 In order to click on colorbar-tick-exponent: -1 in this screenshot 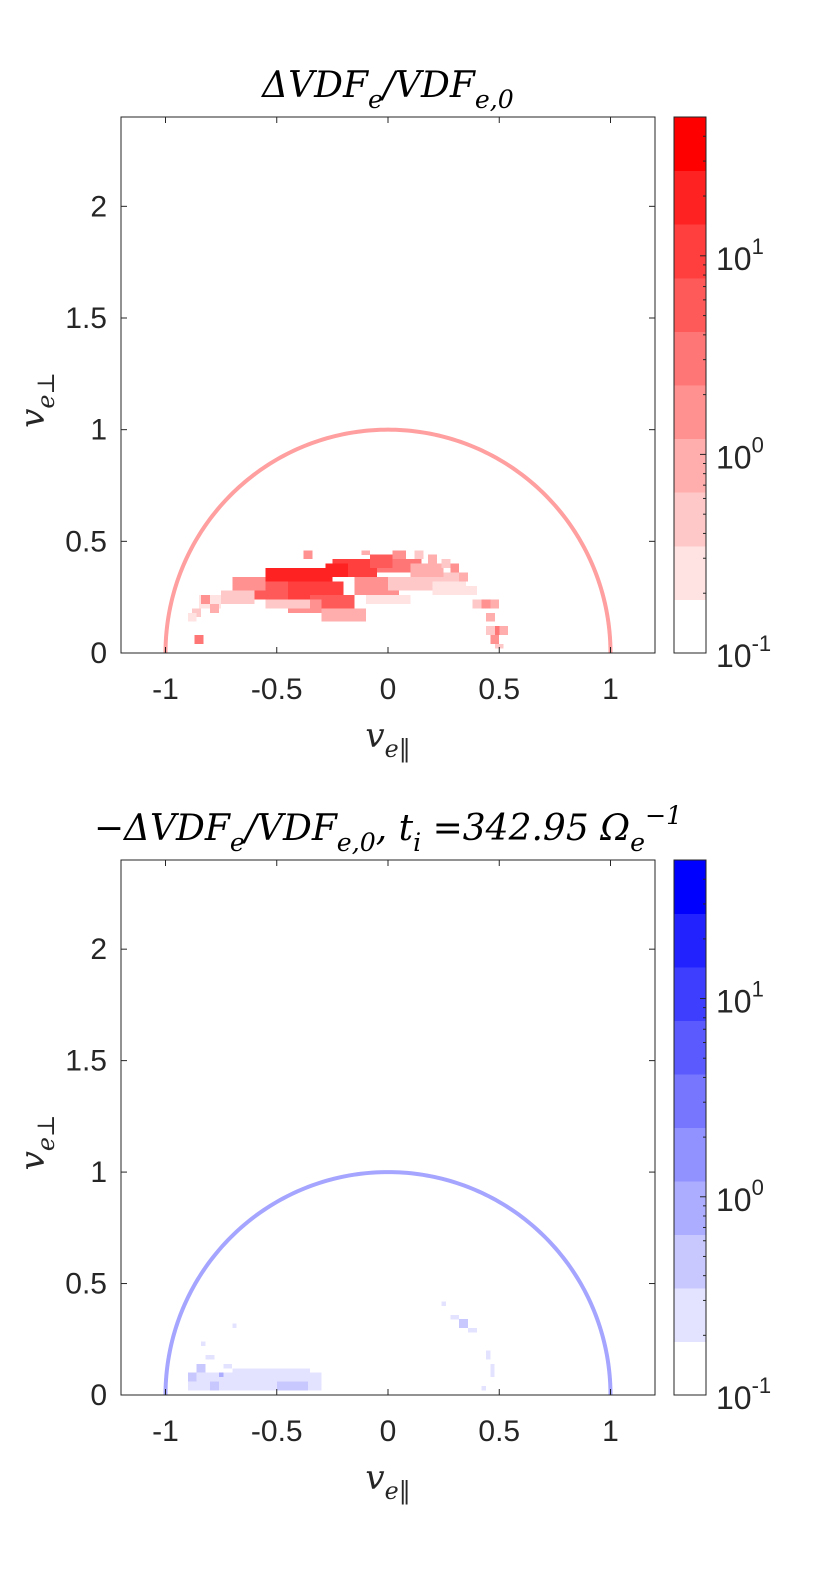, I will do `click(762, 1385)`.